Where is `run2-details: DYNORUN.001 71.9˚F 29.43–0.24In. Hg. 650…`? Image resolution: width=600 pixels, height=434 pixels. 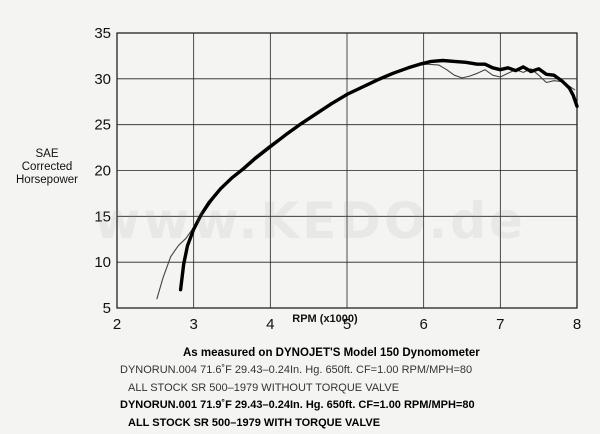
run2-details: DYNORUN.001 71.9˚F 29.43–0.24In. Hg. 650… is located at coordinates (297, 405).